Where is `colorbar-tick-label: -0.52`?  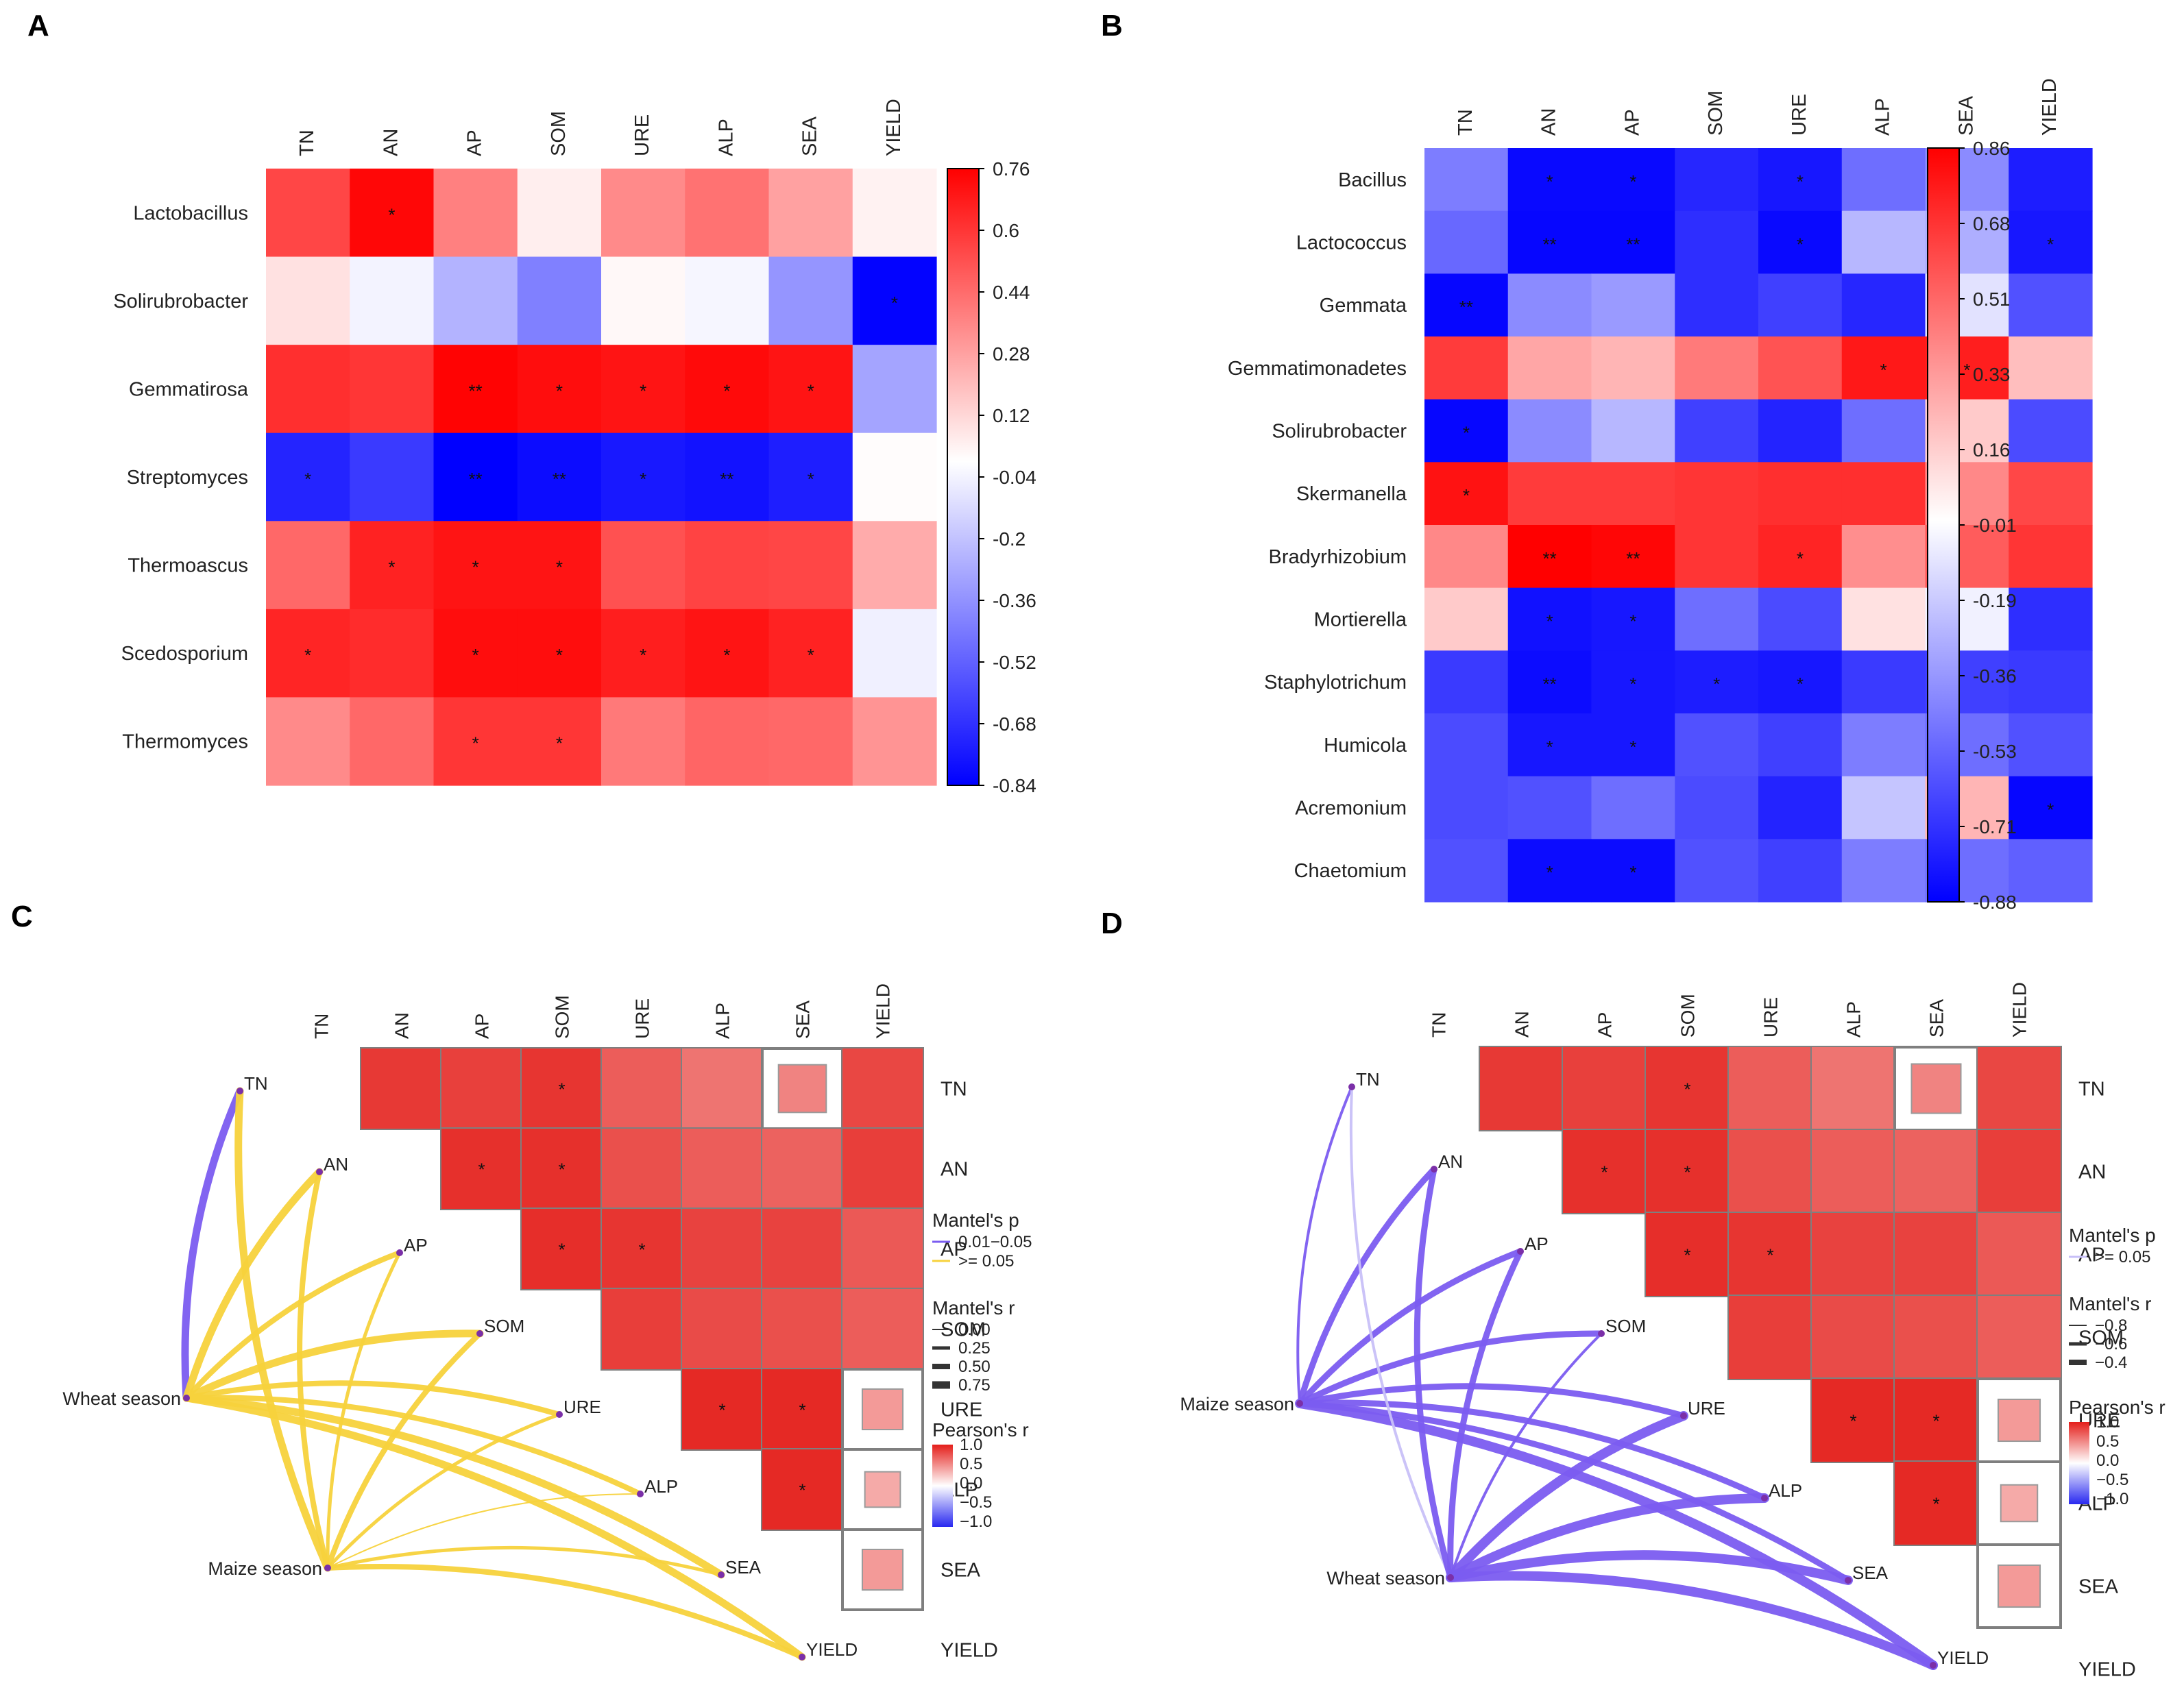
colorbar-tick-label: -0.52 is located at coordinates (1014, 662).